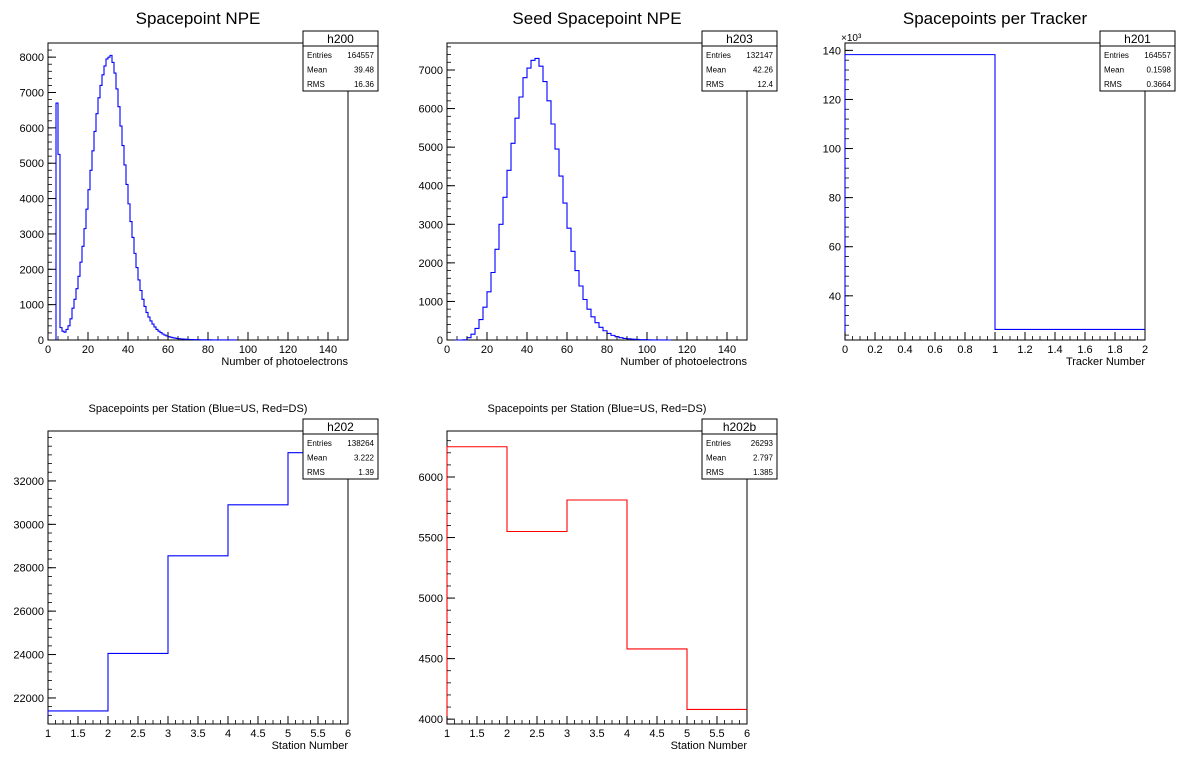  What do you see at coordinates (364, 84) in the screenshot?
I see `stats-value-rms: 16.36` at bounding box center [364, 84].